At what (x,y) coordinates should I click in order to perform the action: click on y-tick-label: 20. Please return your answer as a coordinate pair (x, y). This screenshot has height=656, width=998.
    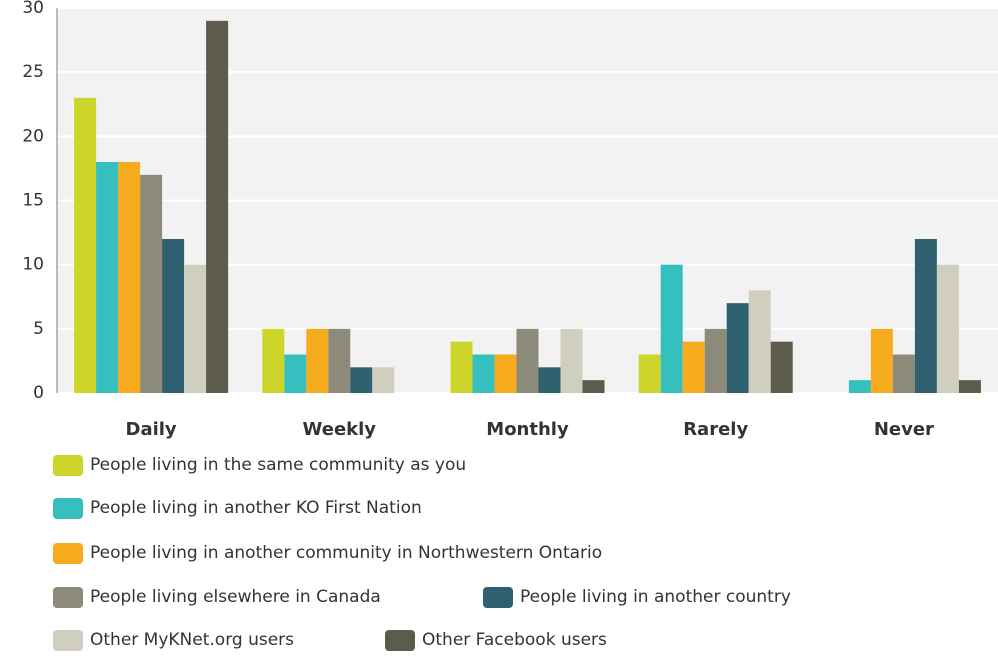
    Looking at the image, I should click on (33, 136).